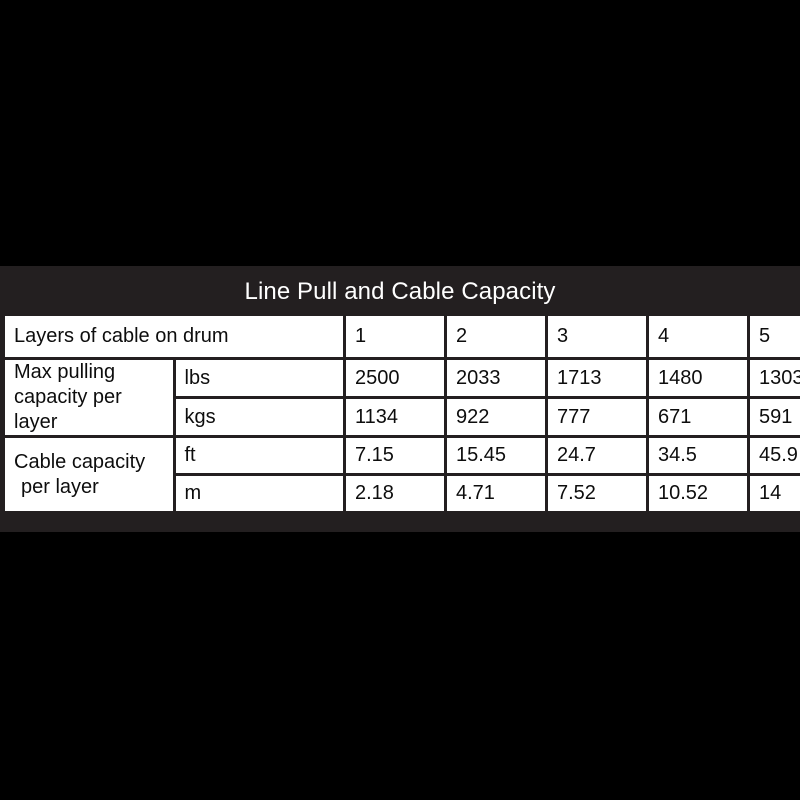 The image size is (800, 800). Describe the element at coordinates (773, 455) in the screenshot. I see `cable-capacity-ft-layer-5: 45.9` at that location.